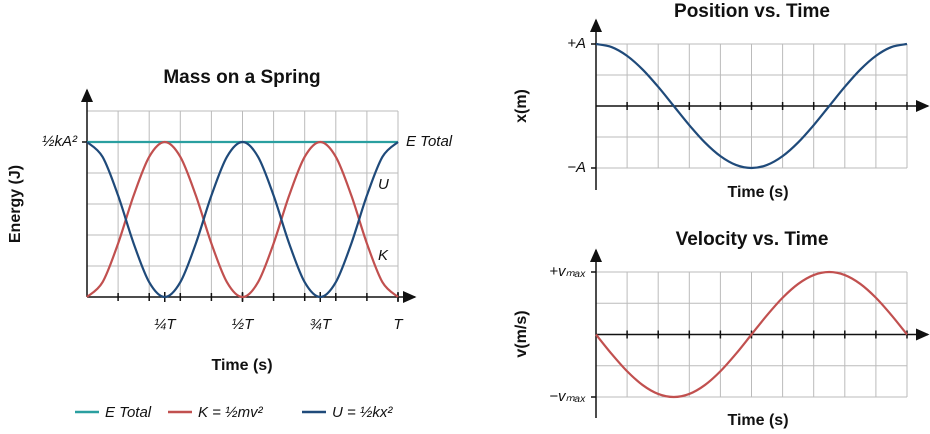  I want to click on y-tick-label: ½kA², so click(60, 141).